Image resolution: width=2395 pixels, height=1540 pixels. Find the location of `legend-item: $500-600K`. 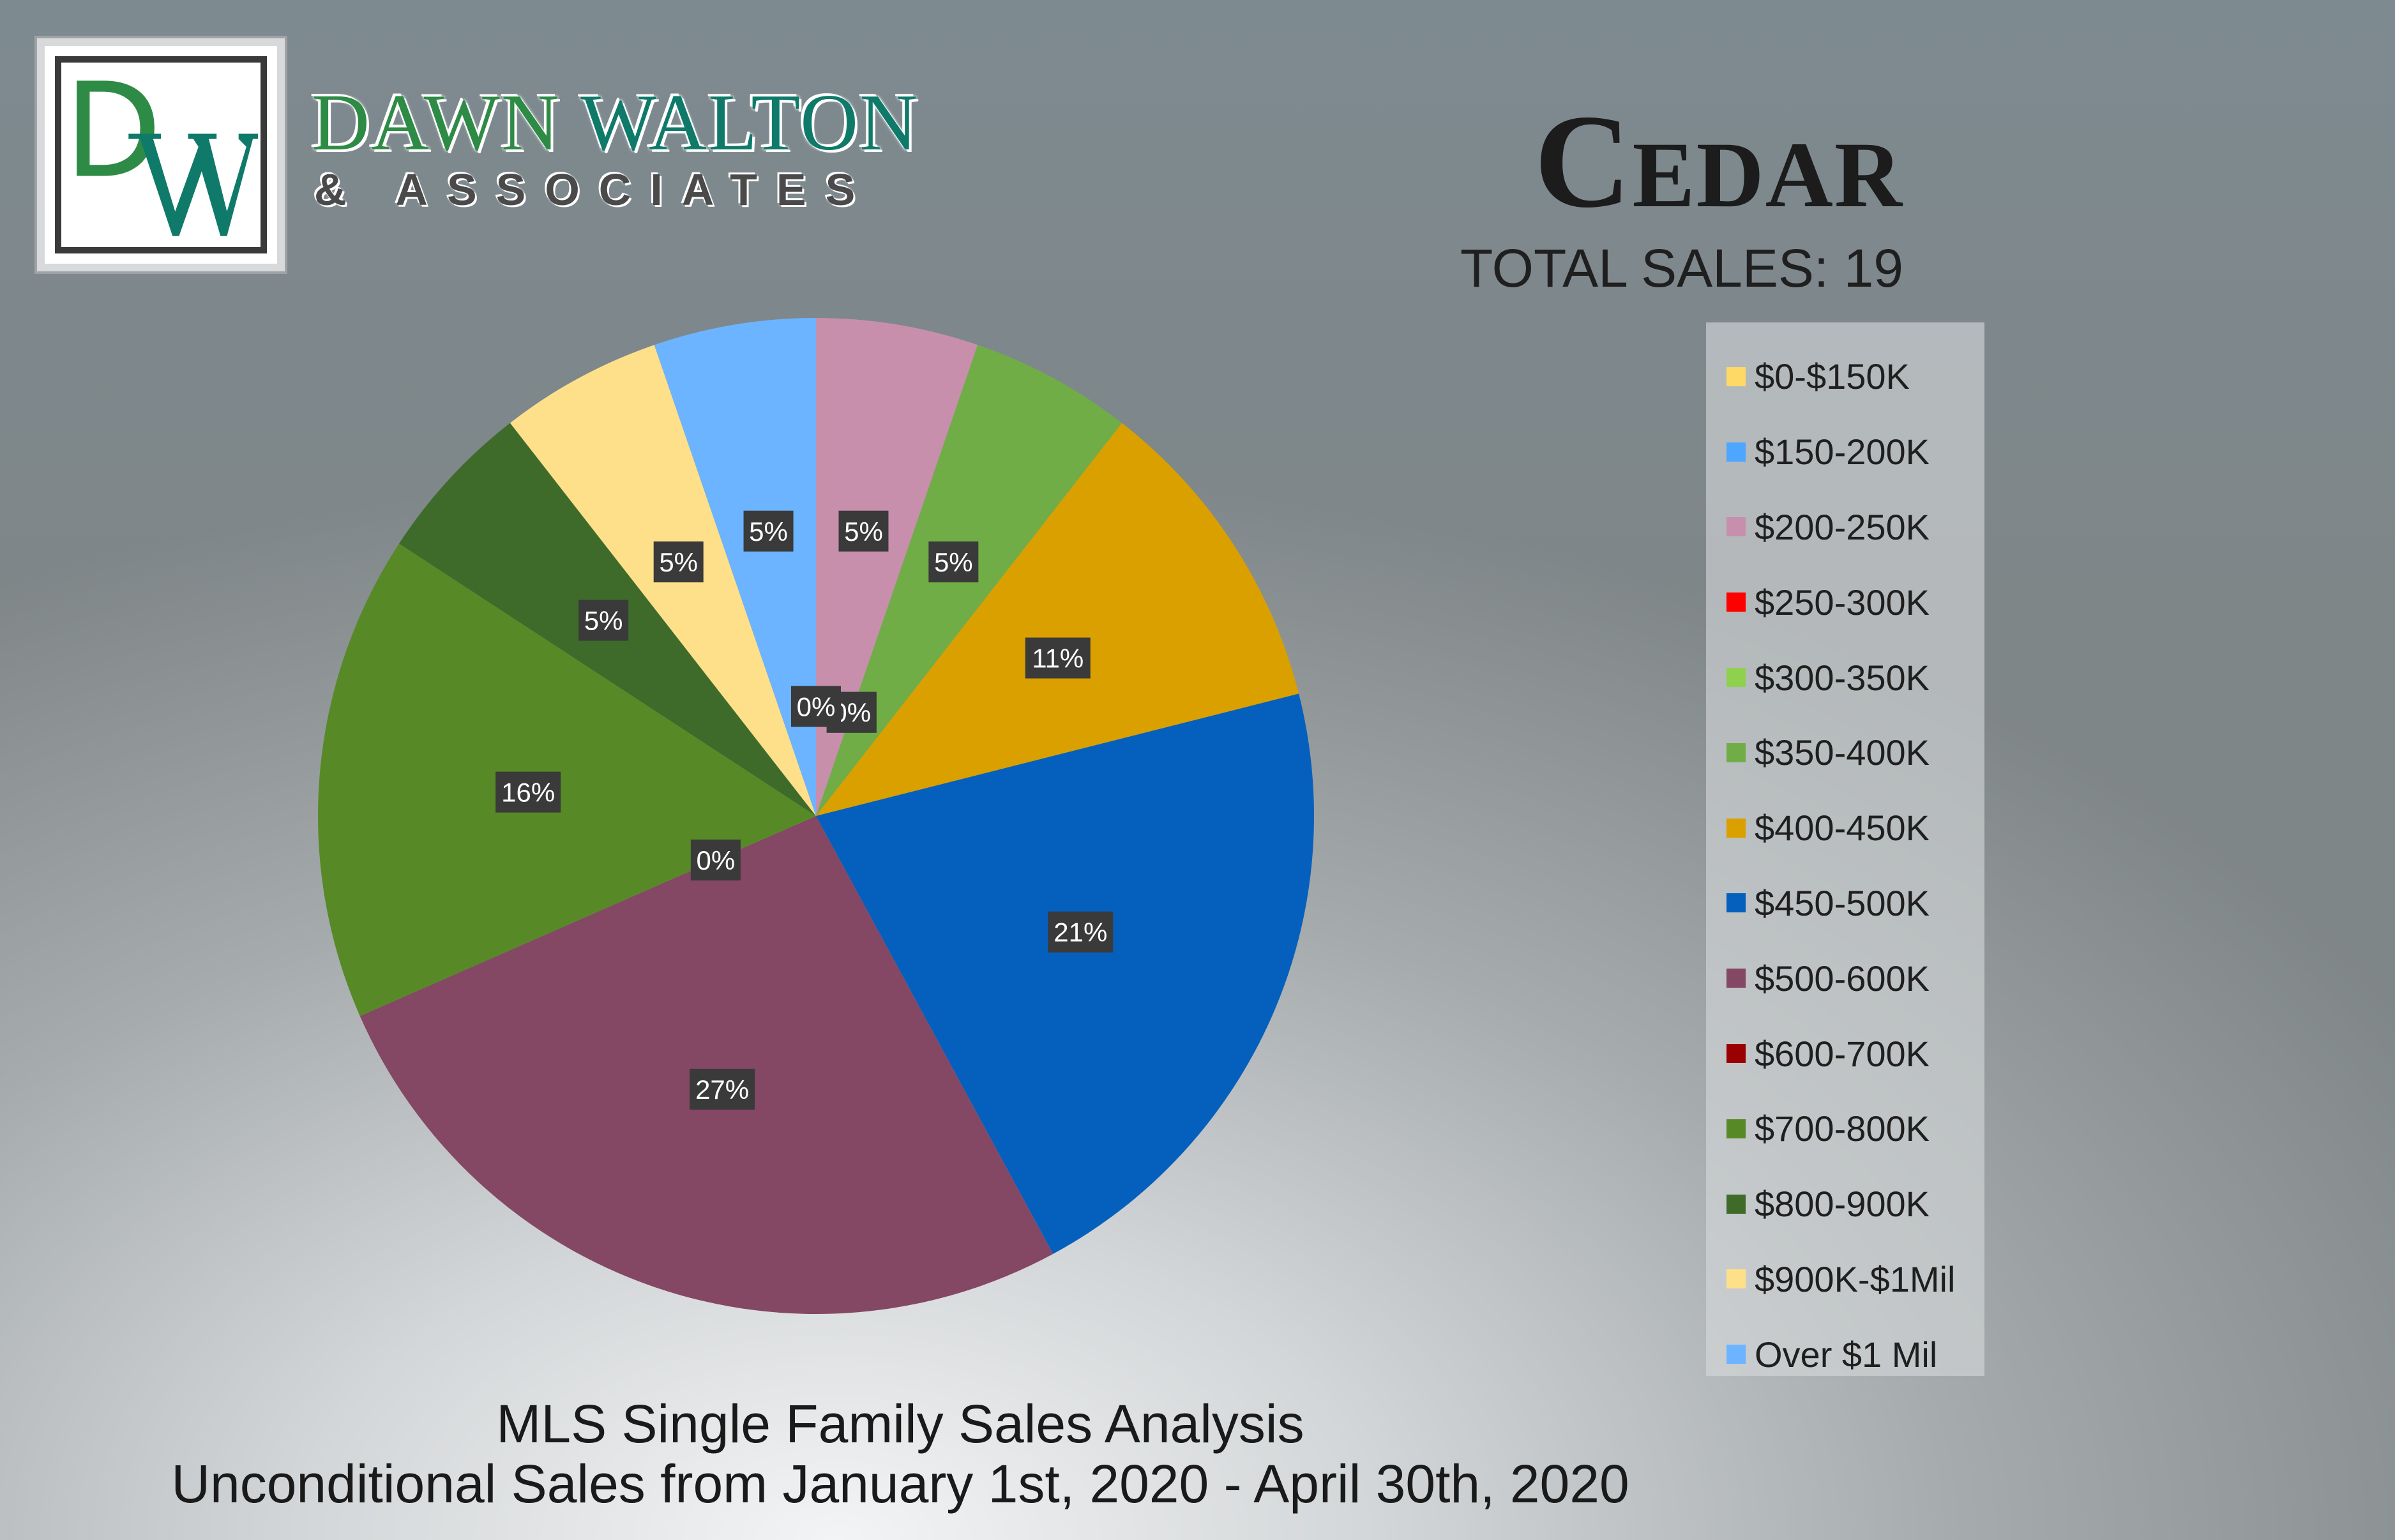

legend-item: $500-600K is located at coordinates (1845, 978).